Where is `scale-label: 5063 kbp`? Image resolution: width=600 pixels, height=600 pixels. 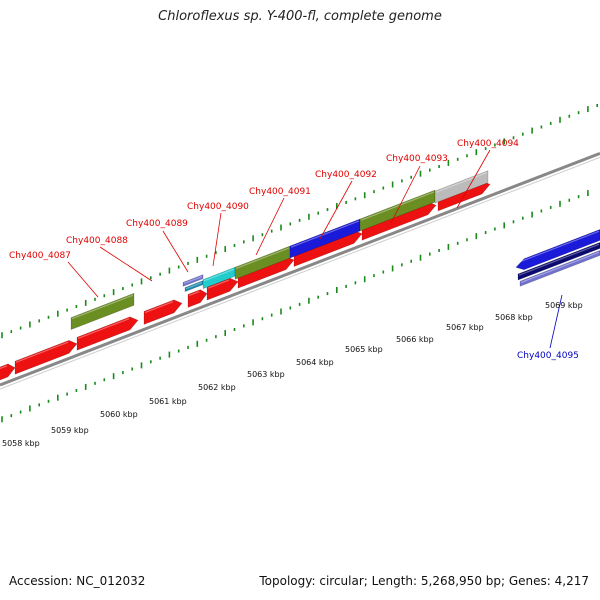 scale-label: 5063 kbp is located at coordinates (266, 374).